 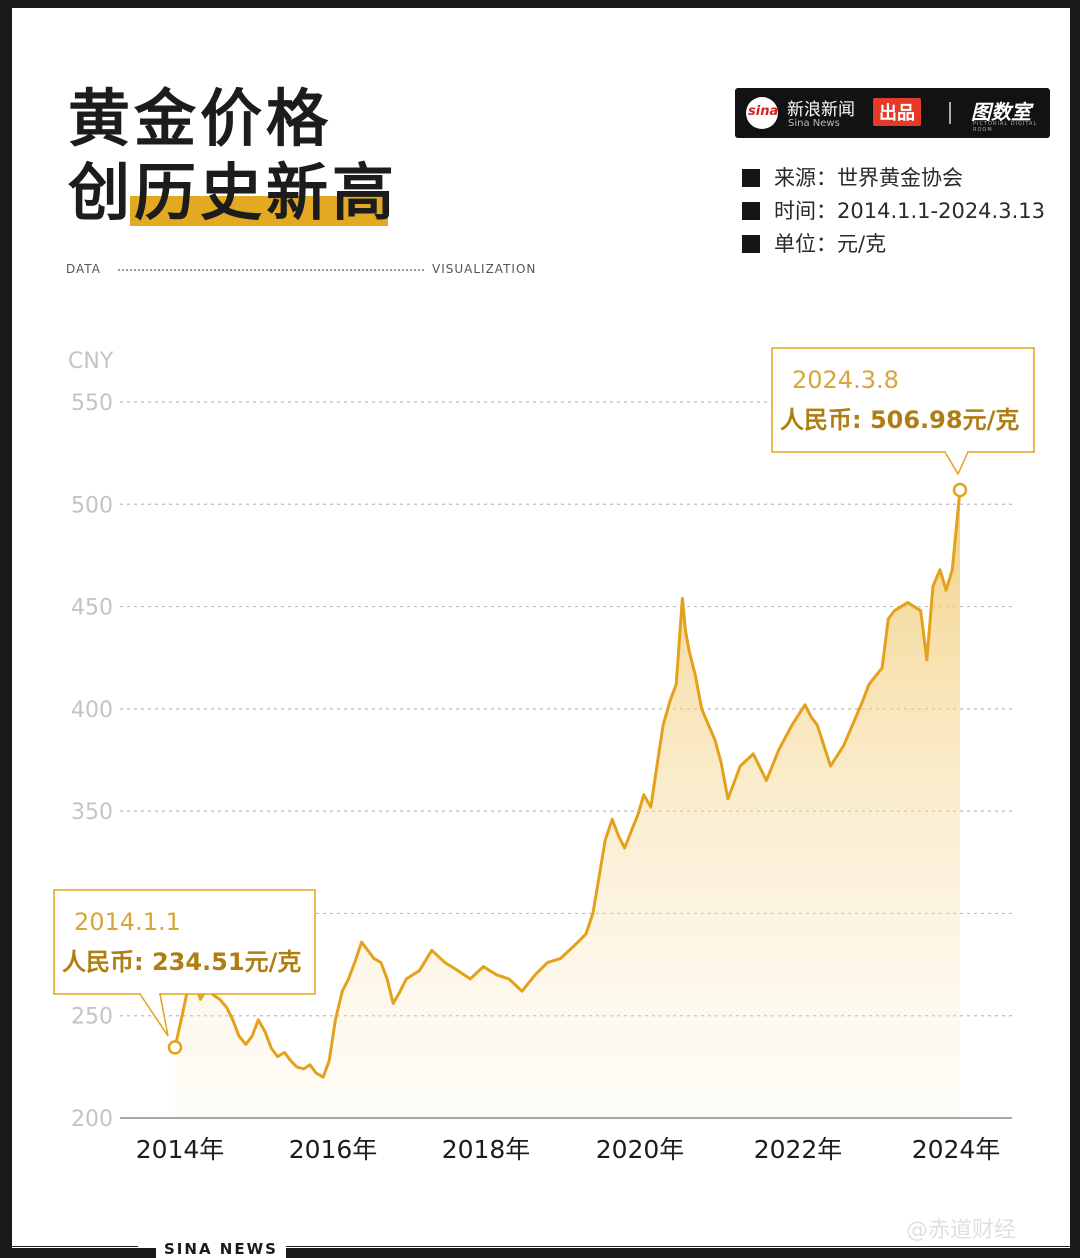 What do you see at coordinates (486, 1149) in the screenshot?
I see `x-tick-label: 2018年` at bounding box center [486, 1149].